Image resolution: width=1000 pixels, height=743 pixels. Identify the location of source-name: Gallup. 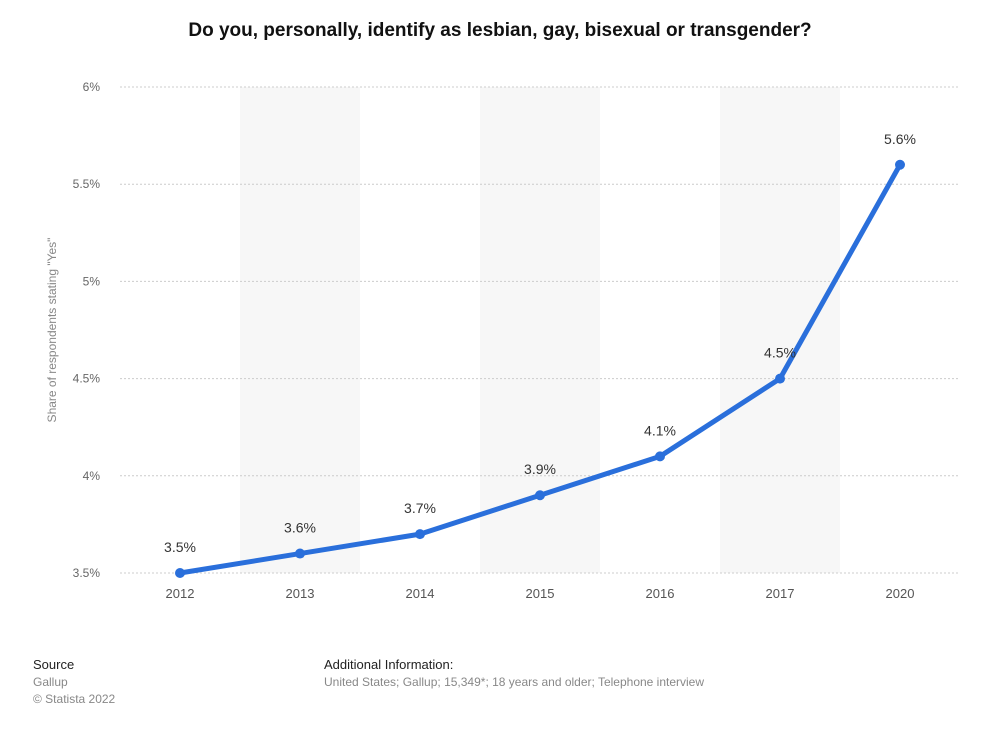
(50, 682).